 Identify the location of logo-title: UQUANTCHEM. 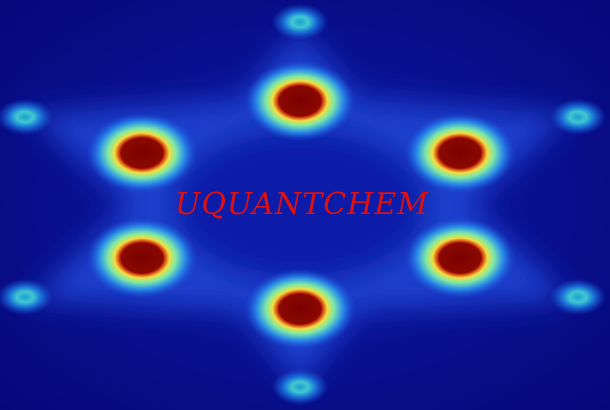
(302, 204).